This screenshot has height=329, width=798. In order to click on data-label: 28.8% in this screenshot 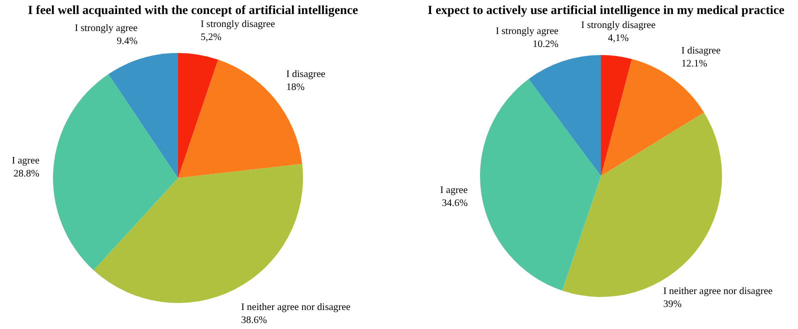, I will do `click(27, 174)`.